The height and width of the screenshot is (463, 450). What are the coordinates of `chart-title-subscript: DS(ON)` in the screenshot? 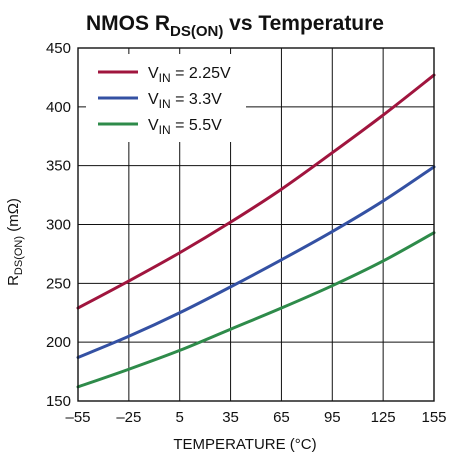 It's located at (196, 31).